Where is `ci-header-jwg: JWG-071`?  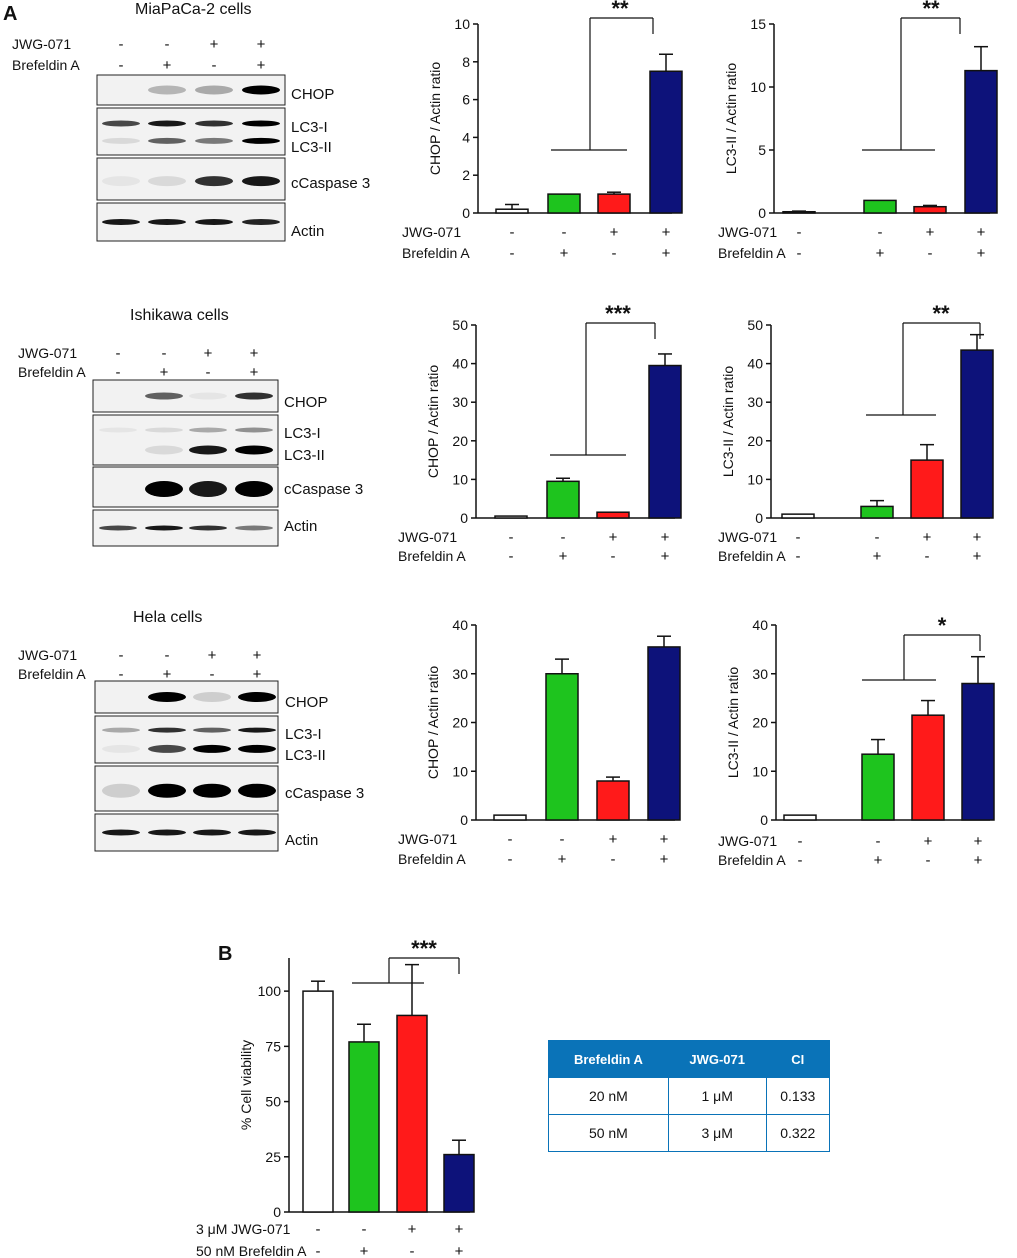 ci-header-jwg: JWG-071 is located at coordinates (717, 1059).